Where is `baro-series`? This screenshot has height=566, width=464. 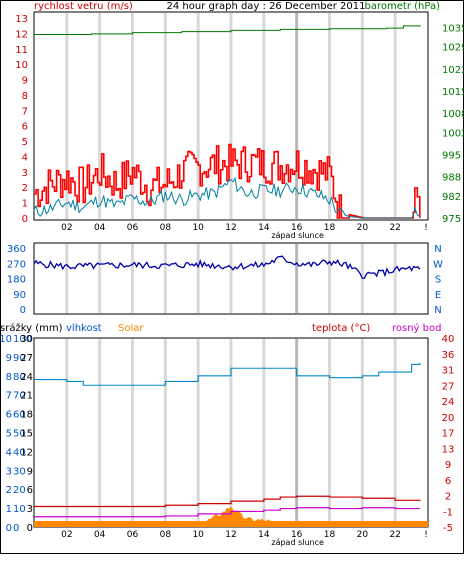
baro-series is located at coordinates (227, 30).